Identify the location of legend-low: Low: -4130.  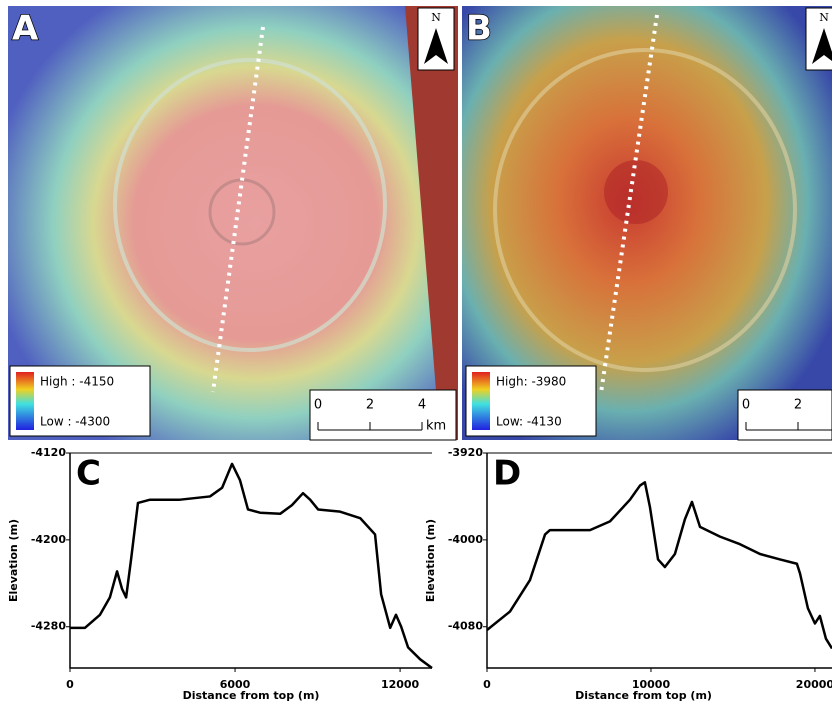
(529, 422).